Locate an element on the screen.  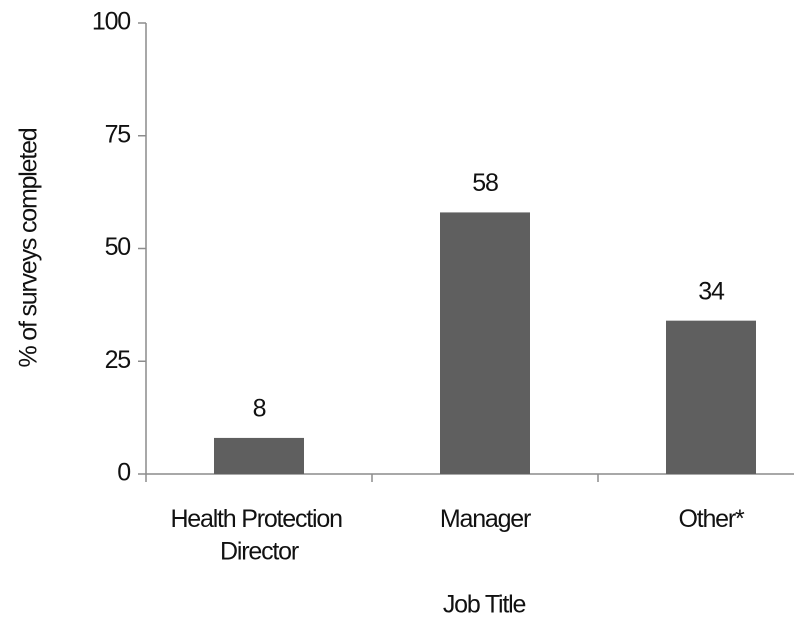
value-label: 34 is located at coordinates (711, 291).